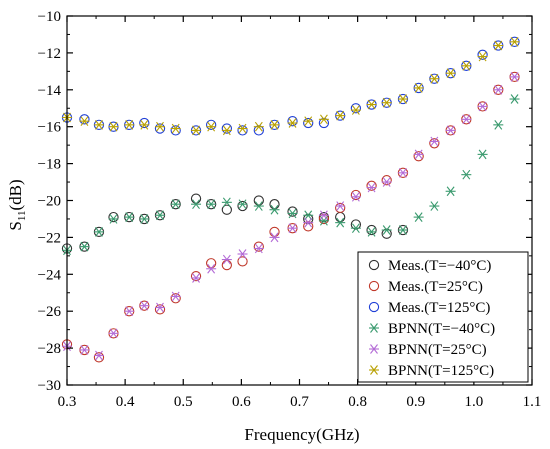  I want to click on y-tick-label: −26, so click(50, 312).